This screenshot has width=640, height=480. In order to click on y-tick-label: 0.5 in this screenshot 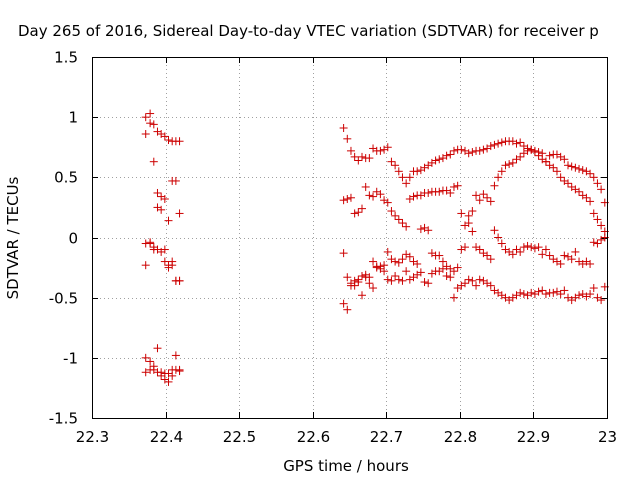, I will do `click(66, 178)`.